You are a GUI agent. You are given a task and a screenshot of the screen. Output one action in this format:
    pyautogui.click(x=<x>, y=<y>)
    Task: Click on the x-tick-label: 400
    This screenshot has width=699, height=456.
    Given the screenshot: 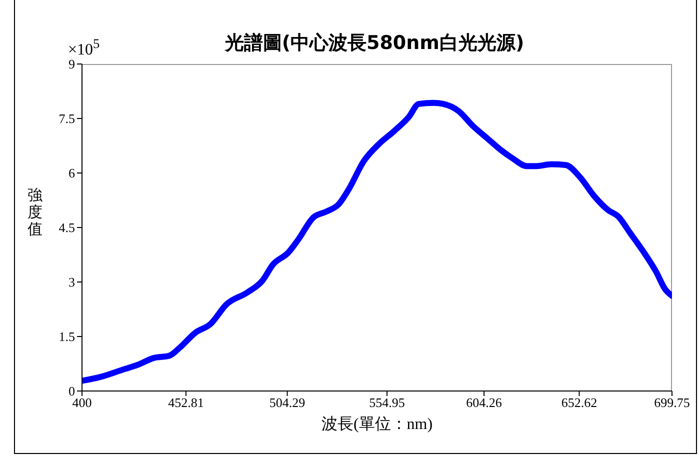 What is the action you would take?
    pyautogui.click(x=82, y=402)
    